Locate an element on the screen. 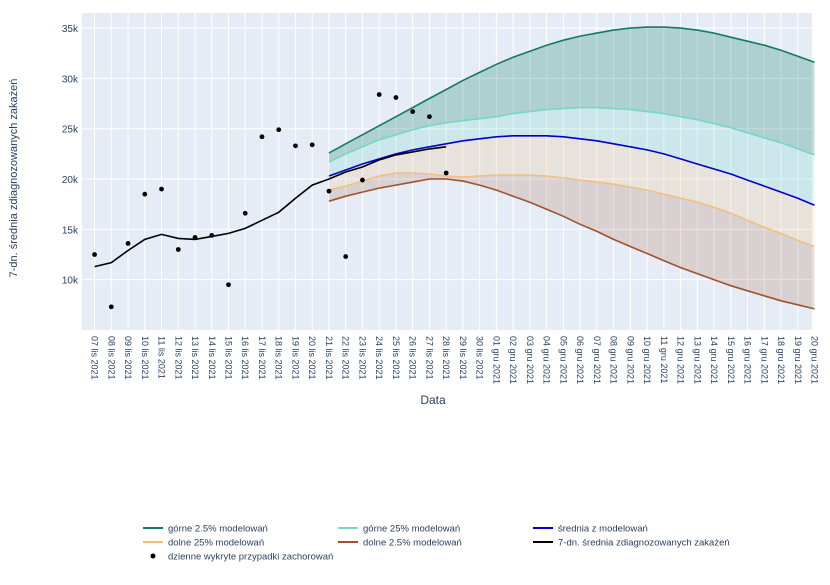  x-tick-label: 05 gru 2021 is located at coordinates (563, 360).